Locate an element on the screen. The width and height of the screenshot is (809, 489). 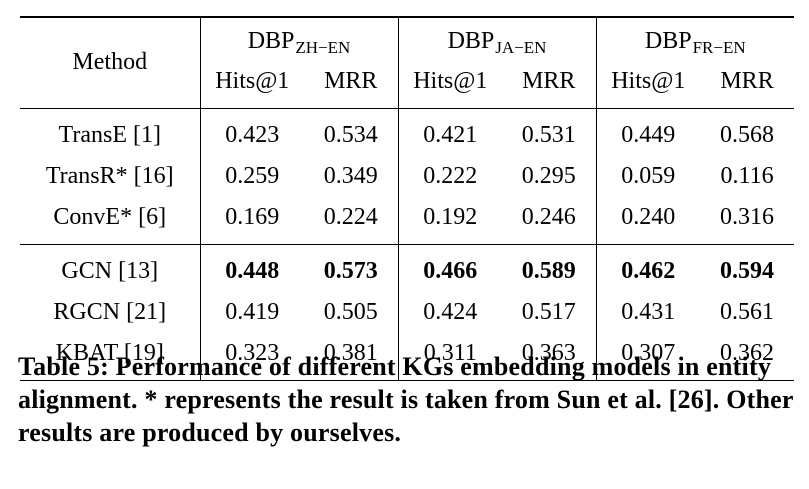
value-cell: 0.381 is located at coordinates (351, 357).